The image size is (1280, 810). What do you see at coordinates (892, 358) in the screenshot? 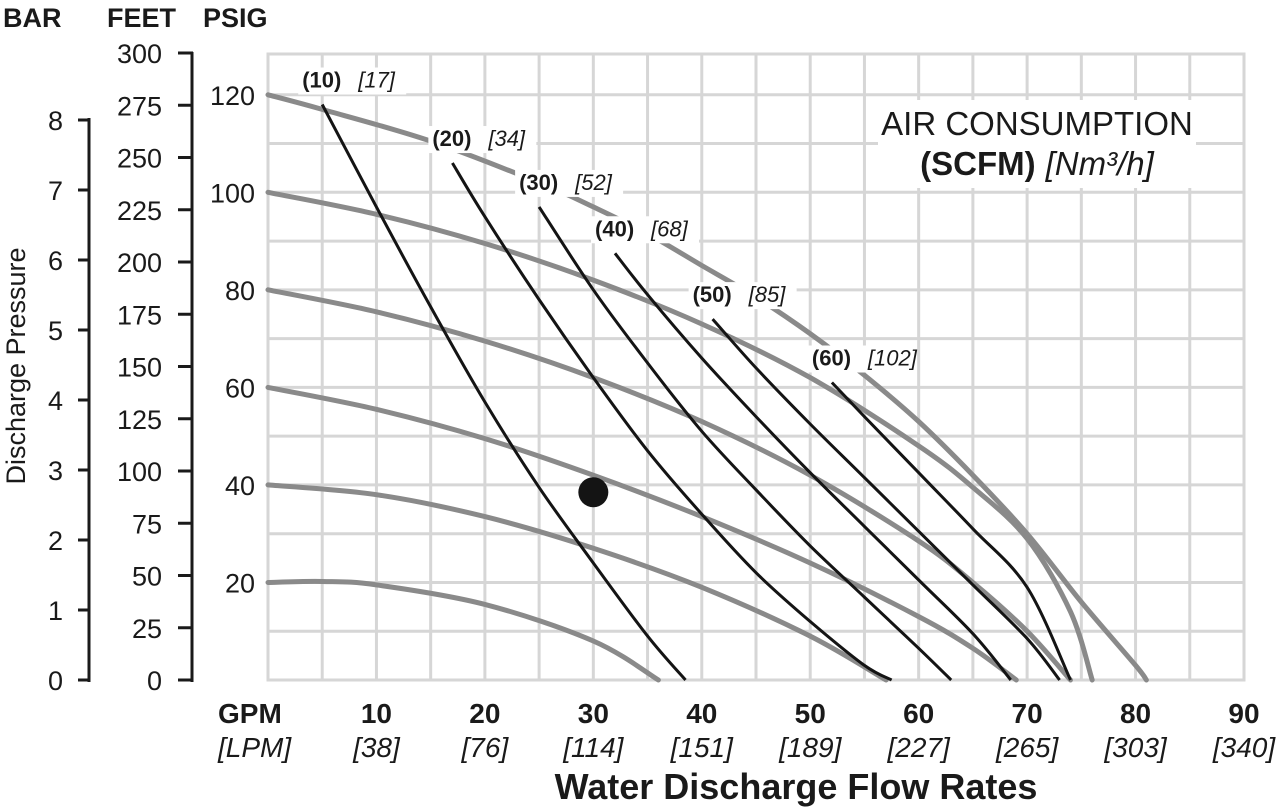
I see `air-curve-label-nm3h: [102]` at bounding box center [892, 358].